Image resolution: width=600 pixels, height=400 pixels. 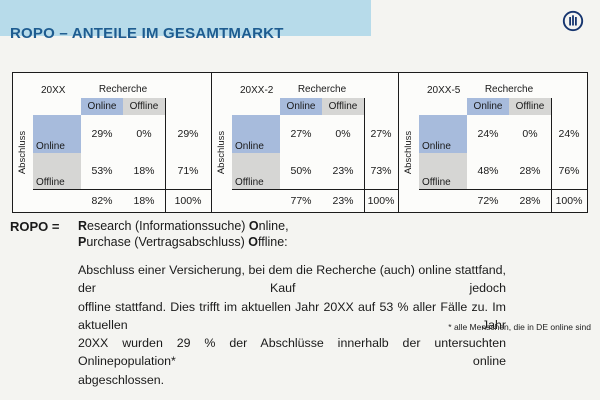 I want to click on table-year-label: 20XX-5, so click(x=444, y=90).